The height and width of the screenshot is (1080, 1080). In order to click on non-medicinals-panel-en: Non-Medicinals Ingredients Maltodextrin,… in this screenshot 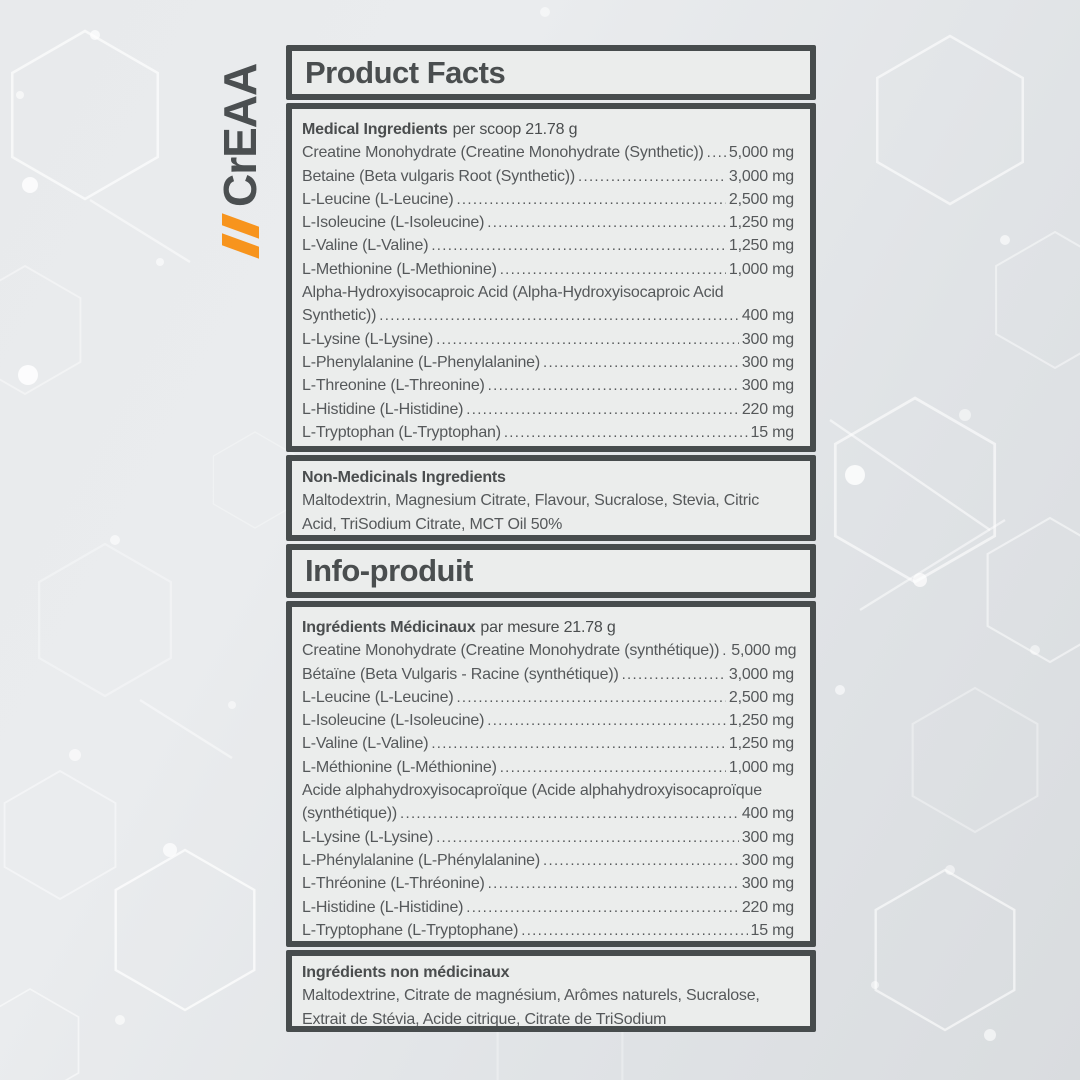, I will do `click(551, 498)`.